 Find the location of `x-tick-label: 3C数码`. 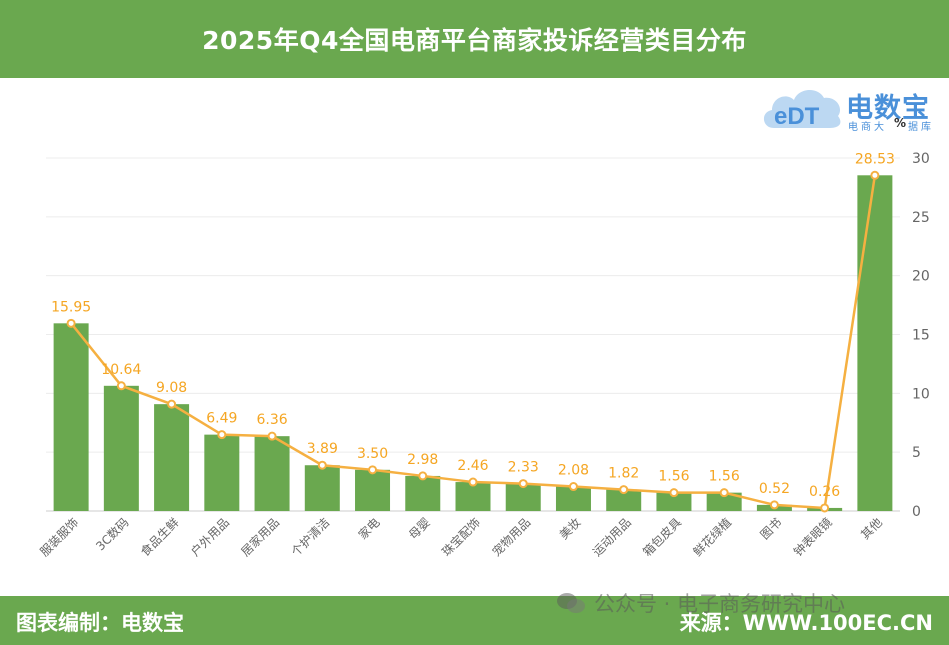

x-tick-label: 3C数码 is located at coordinates (112, 534).